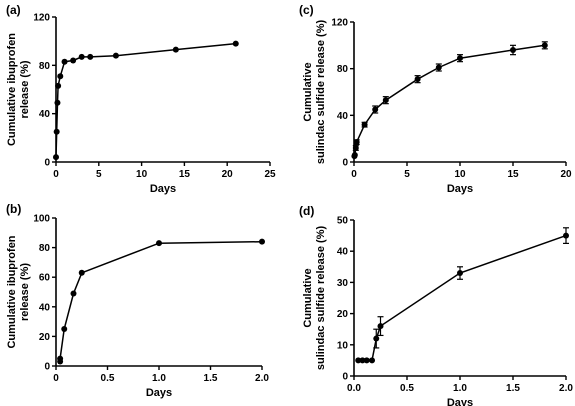  I want to click on y-tick-label: 100, so click(41, 219).